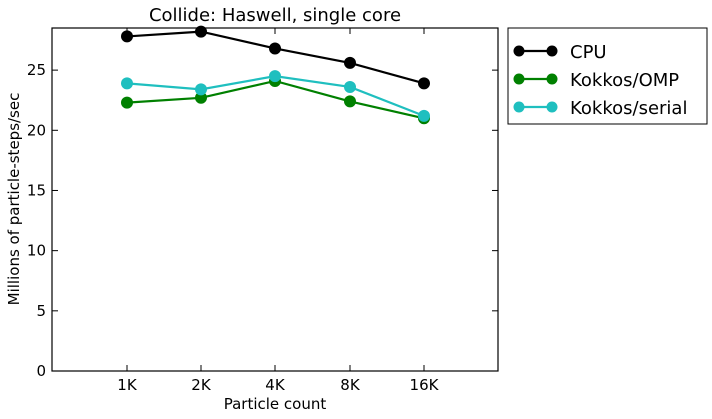 The height and width of the screenshot is (419, 712). What do you see at coordinates (36, 70) in the screenshot?
I see `y-tick-label: 25` at bounding box center [36, 70].